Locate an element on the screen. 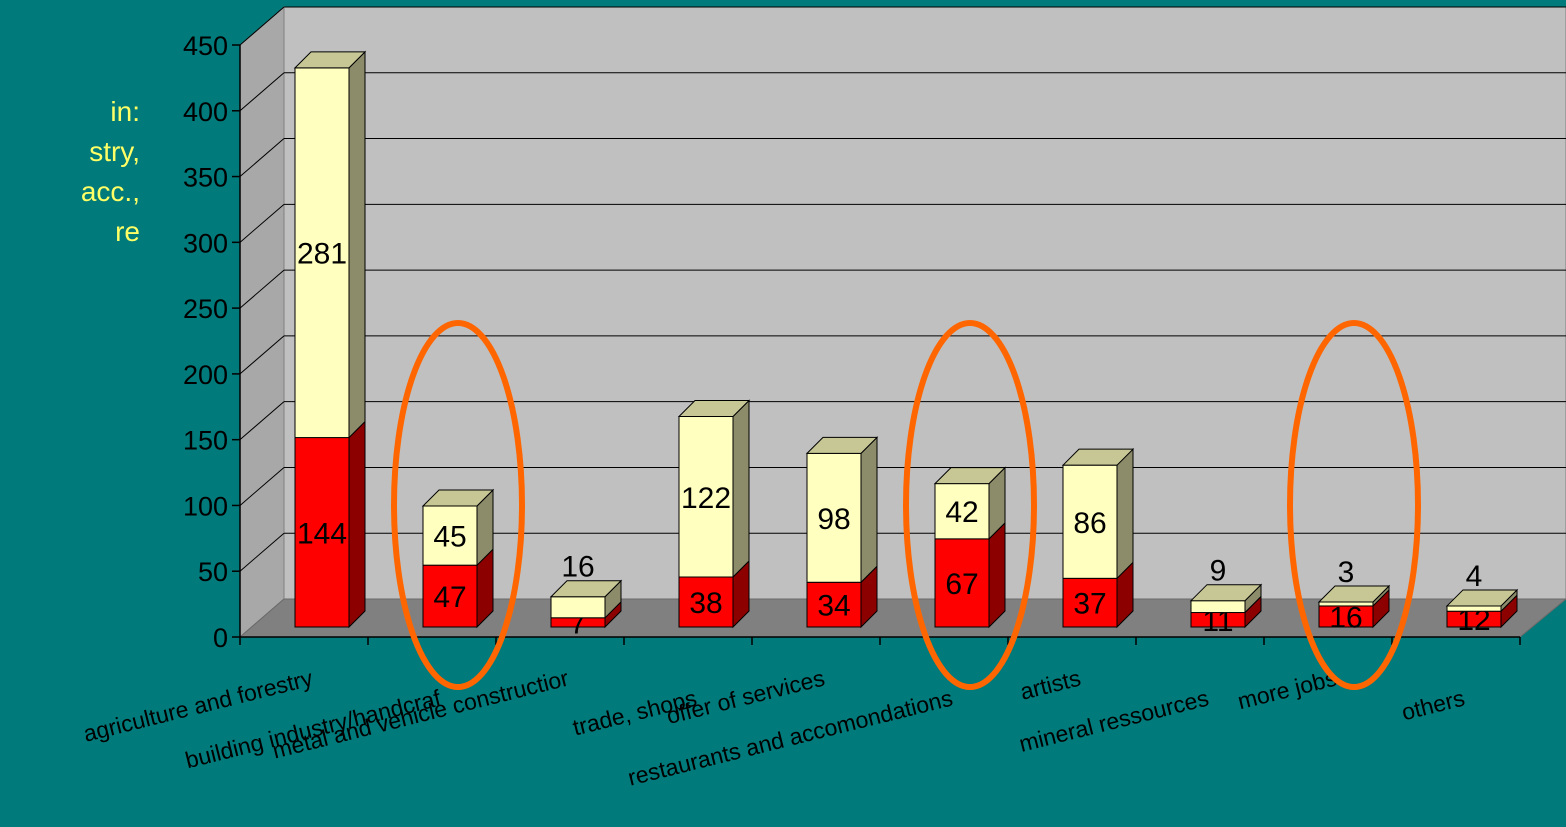  data-label: 42 is located at coordinates (961, 512).